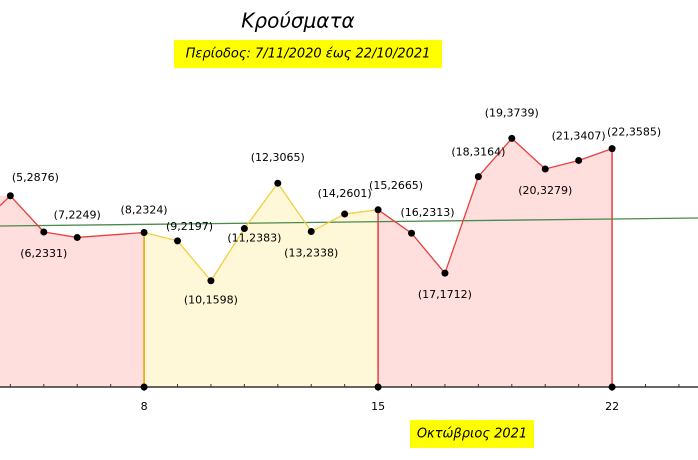 The image size is (698, 460). I want to click on point-label: (15,2665), so click(396, 185).